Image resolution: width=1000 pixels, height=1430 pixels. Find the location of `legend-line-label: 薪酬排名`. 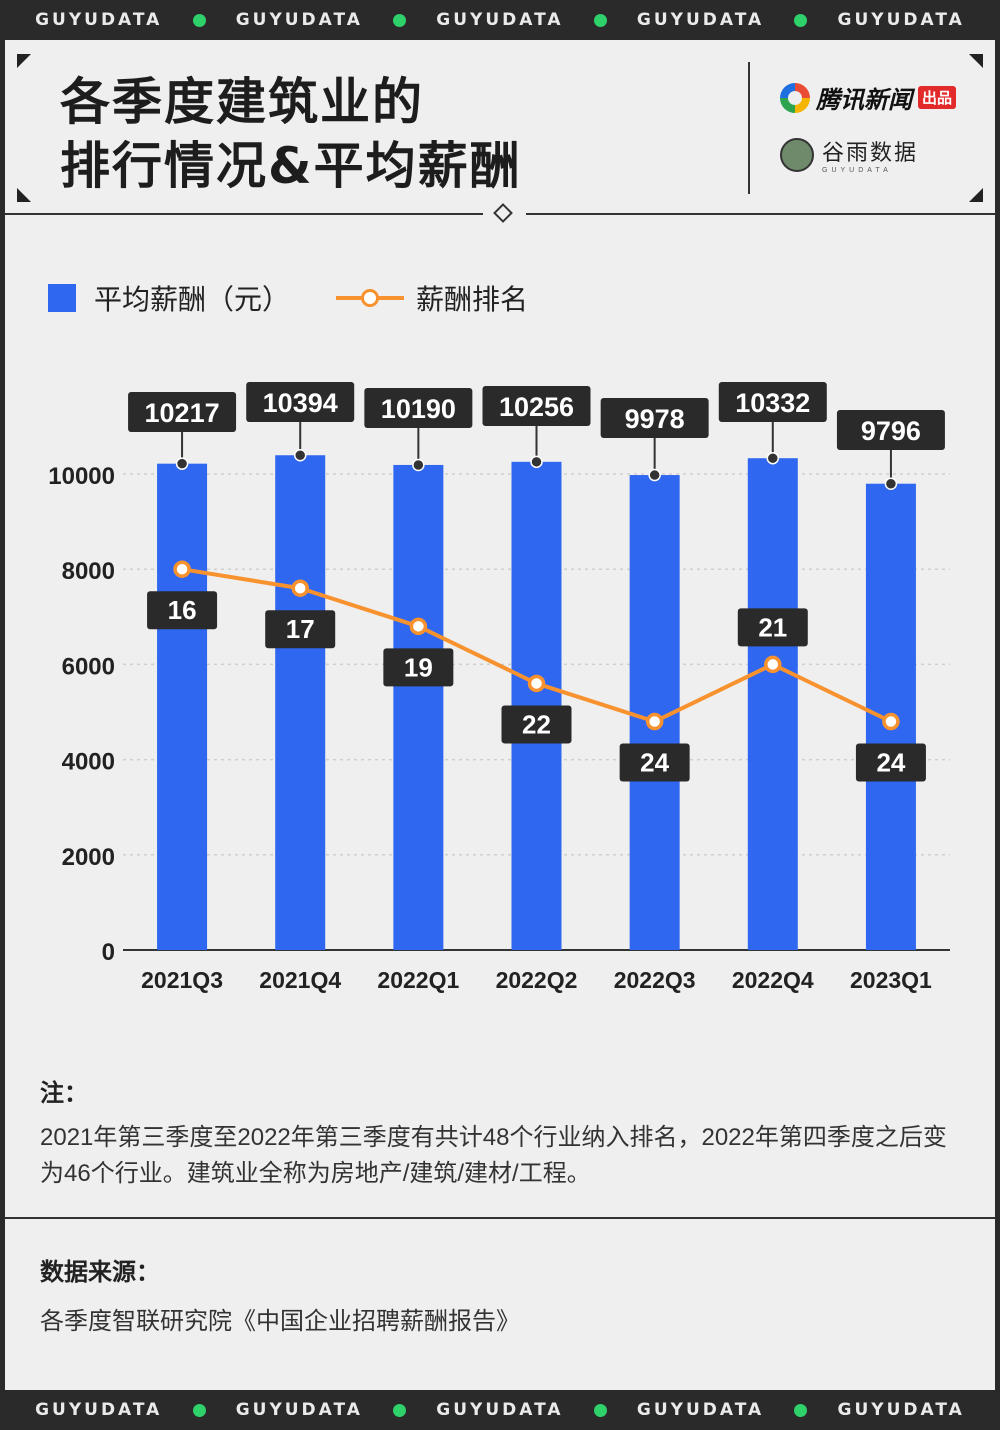

legend-line-label: 薪酬排名 is located at coordinates (472, 299).